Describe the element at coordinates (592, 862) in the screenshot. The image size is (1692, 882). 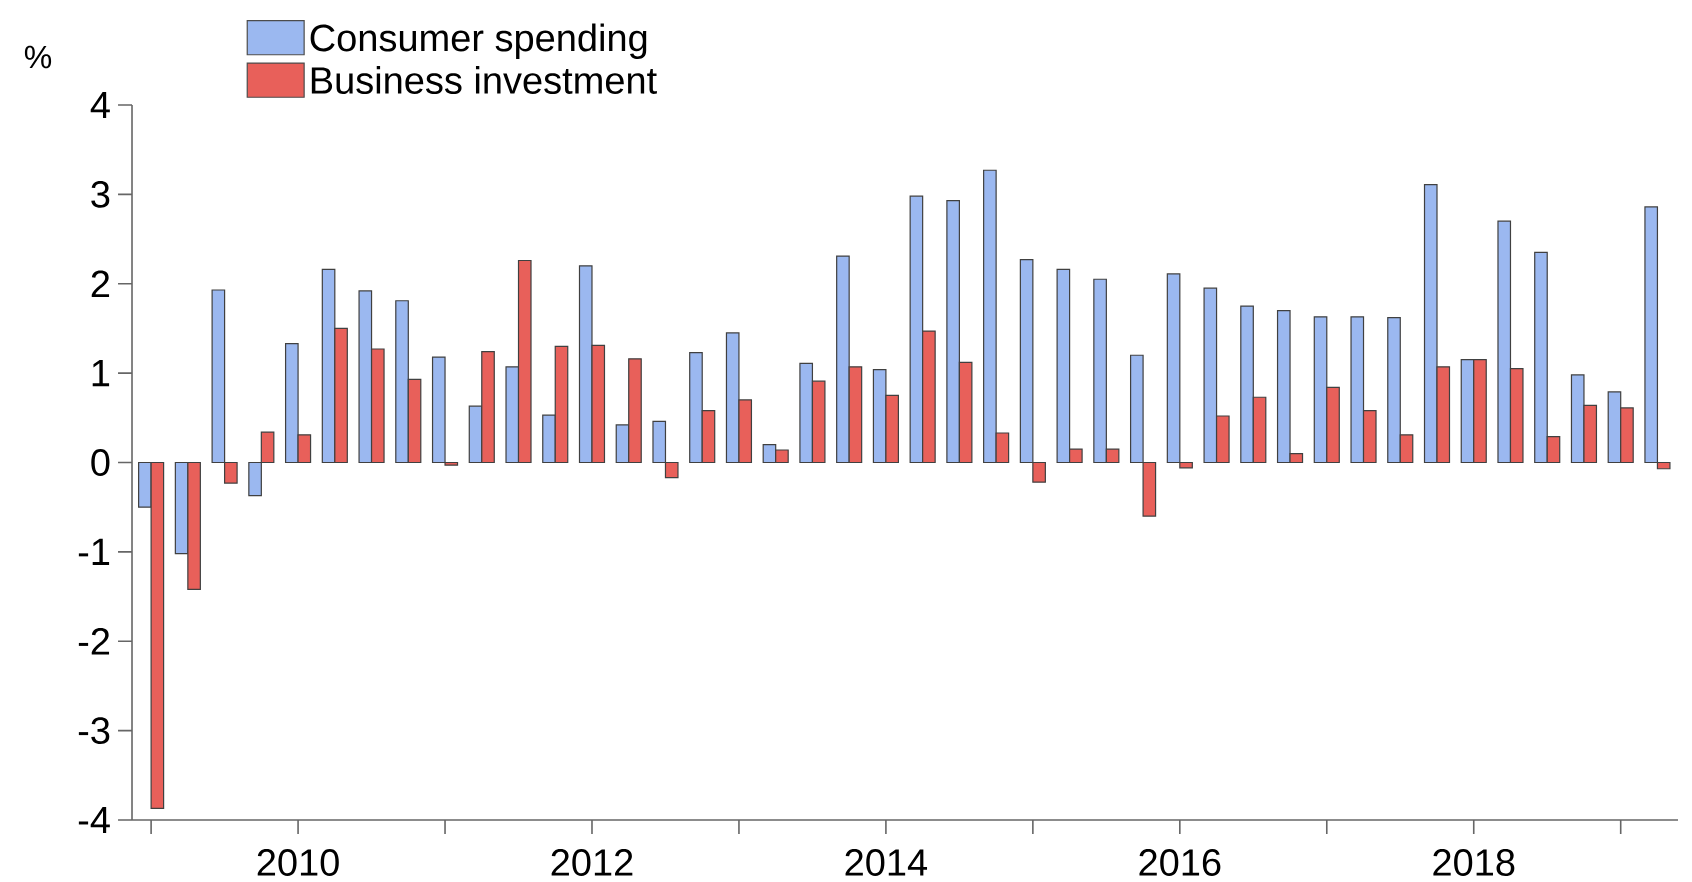
I see `x-tick-label: 2012` at that location.